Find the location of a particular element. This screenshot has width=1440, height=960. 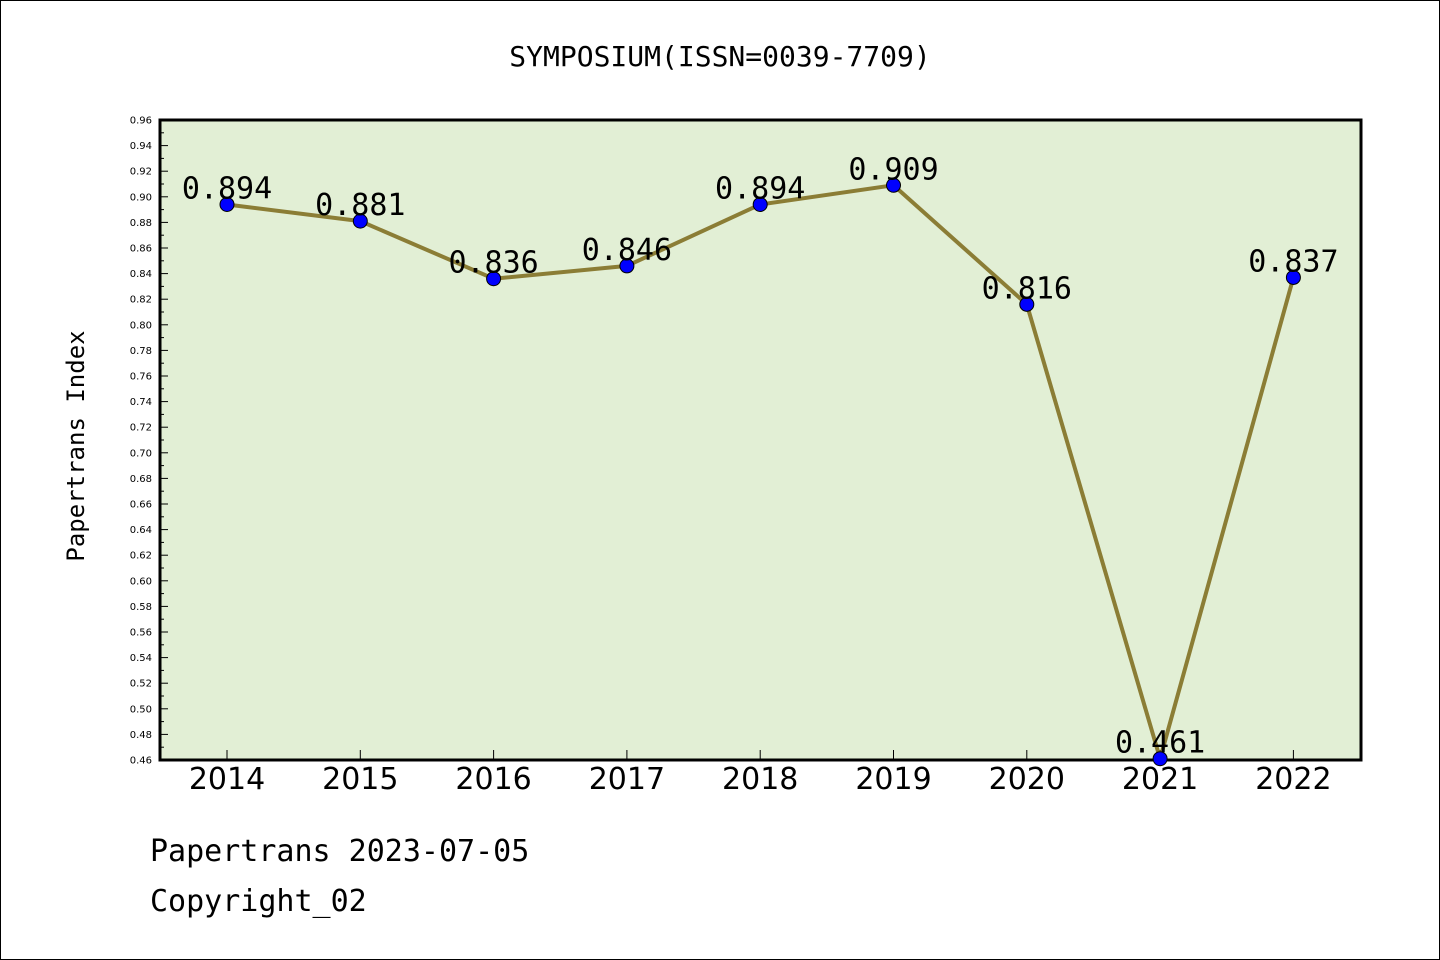

y-tick-label: 0.86 is located at coordinates (141, 249).